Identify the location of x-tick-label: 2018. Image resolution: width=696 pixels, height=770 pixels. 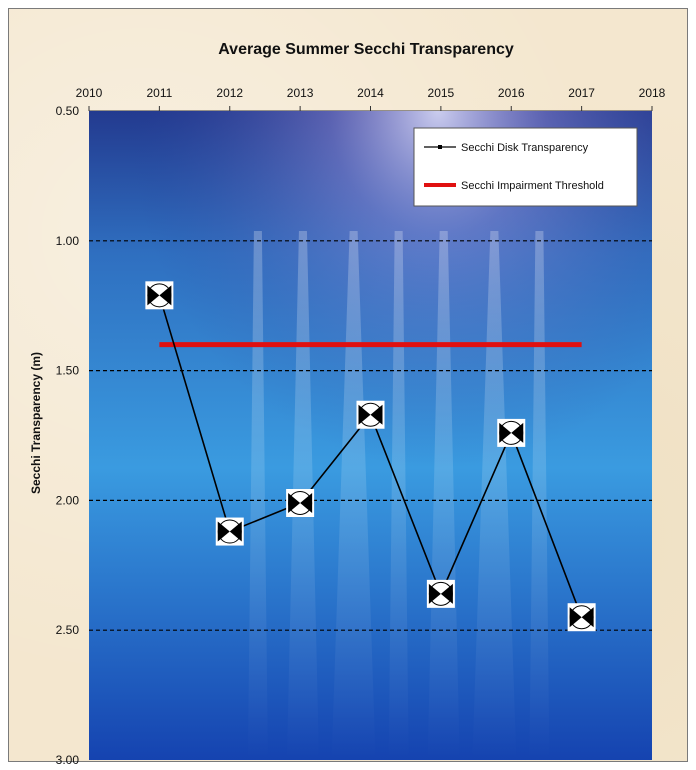
(652, 93).